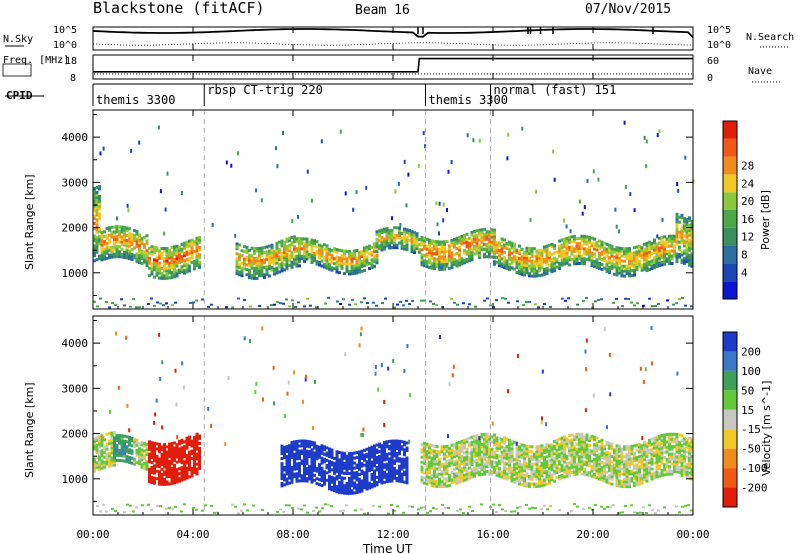  What do you see at coordinates (747, 237) in the screenshot?
I see `power-colorbar-tick: 12` at bounding box center [747, 237].